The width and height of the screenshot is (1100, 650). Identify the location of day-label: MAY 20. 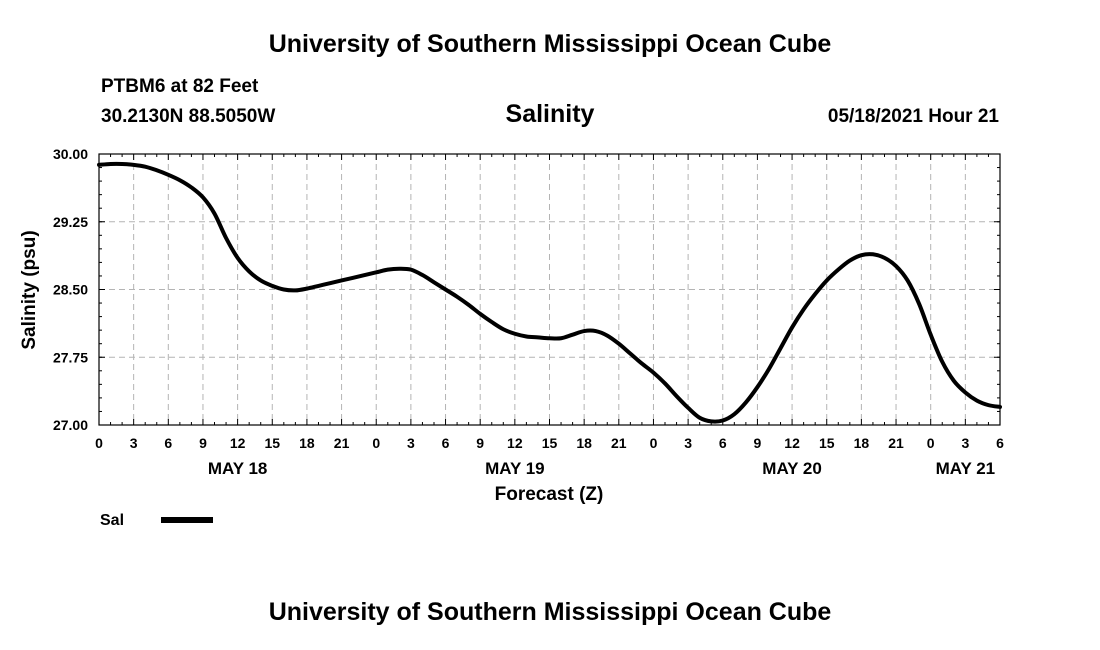
(792, 468).